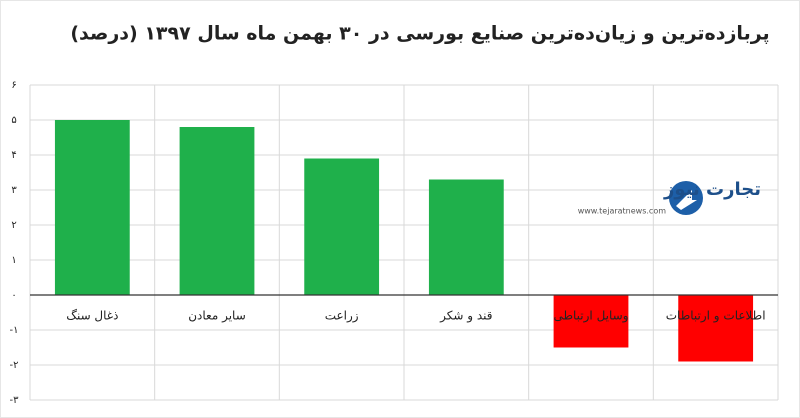 The width and height of the screenshot is (800, 418). I want to click on x-tick-label: زراعت, so click(342, 316).